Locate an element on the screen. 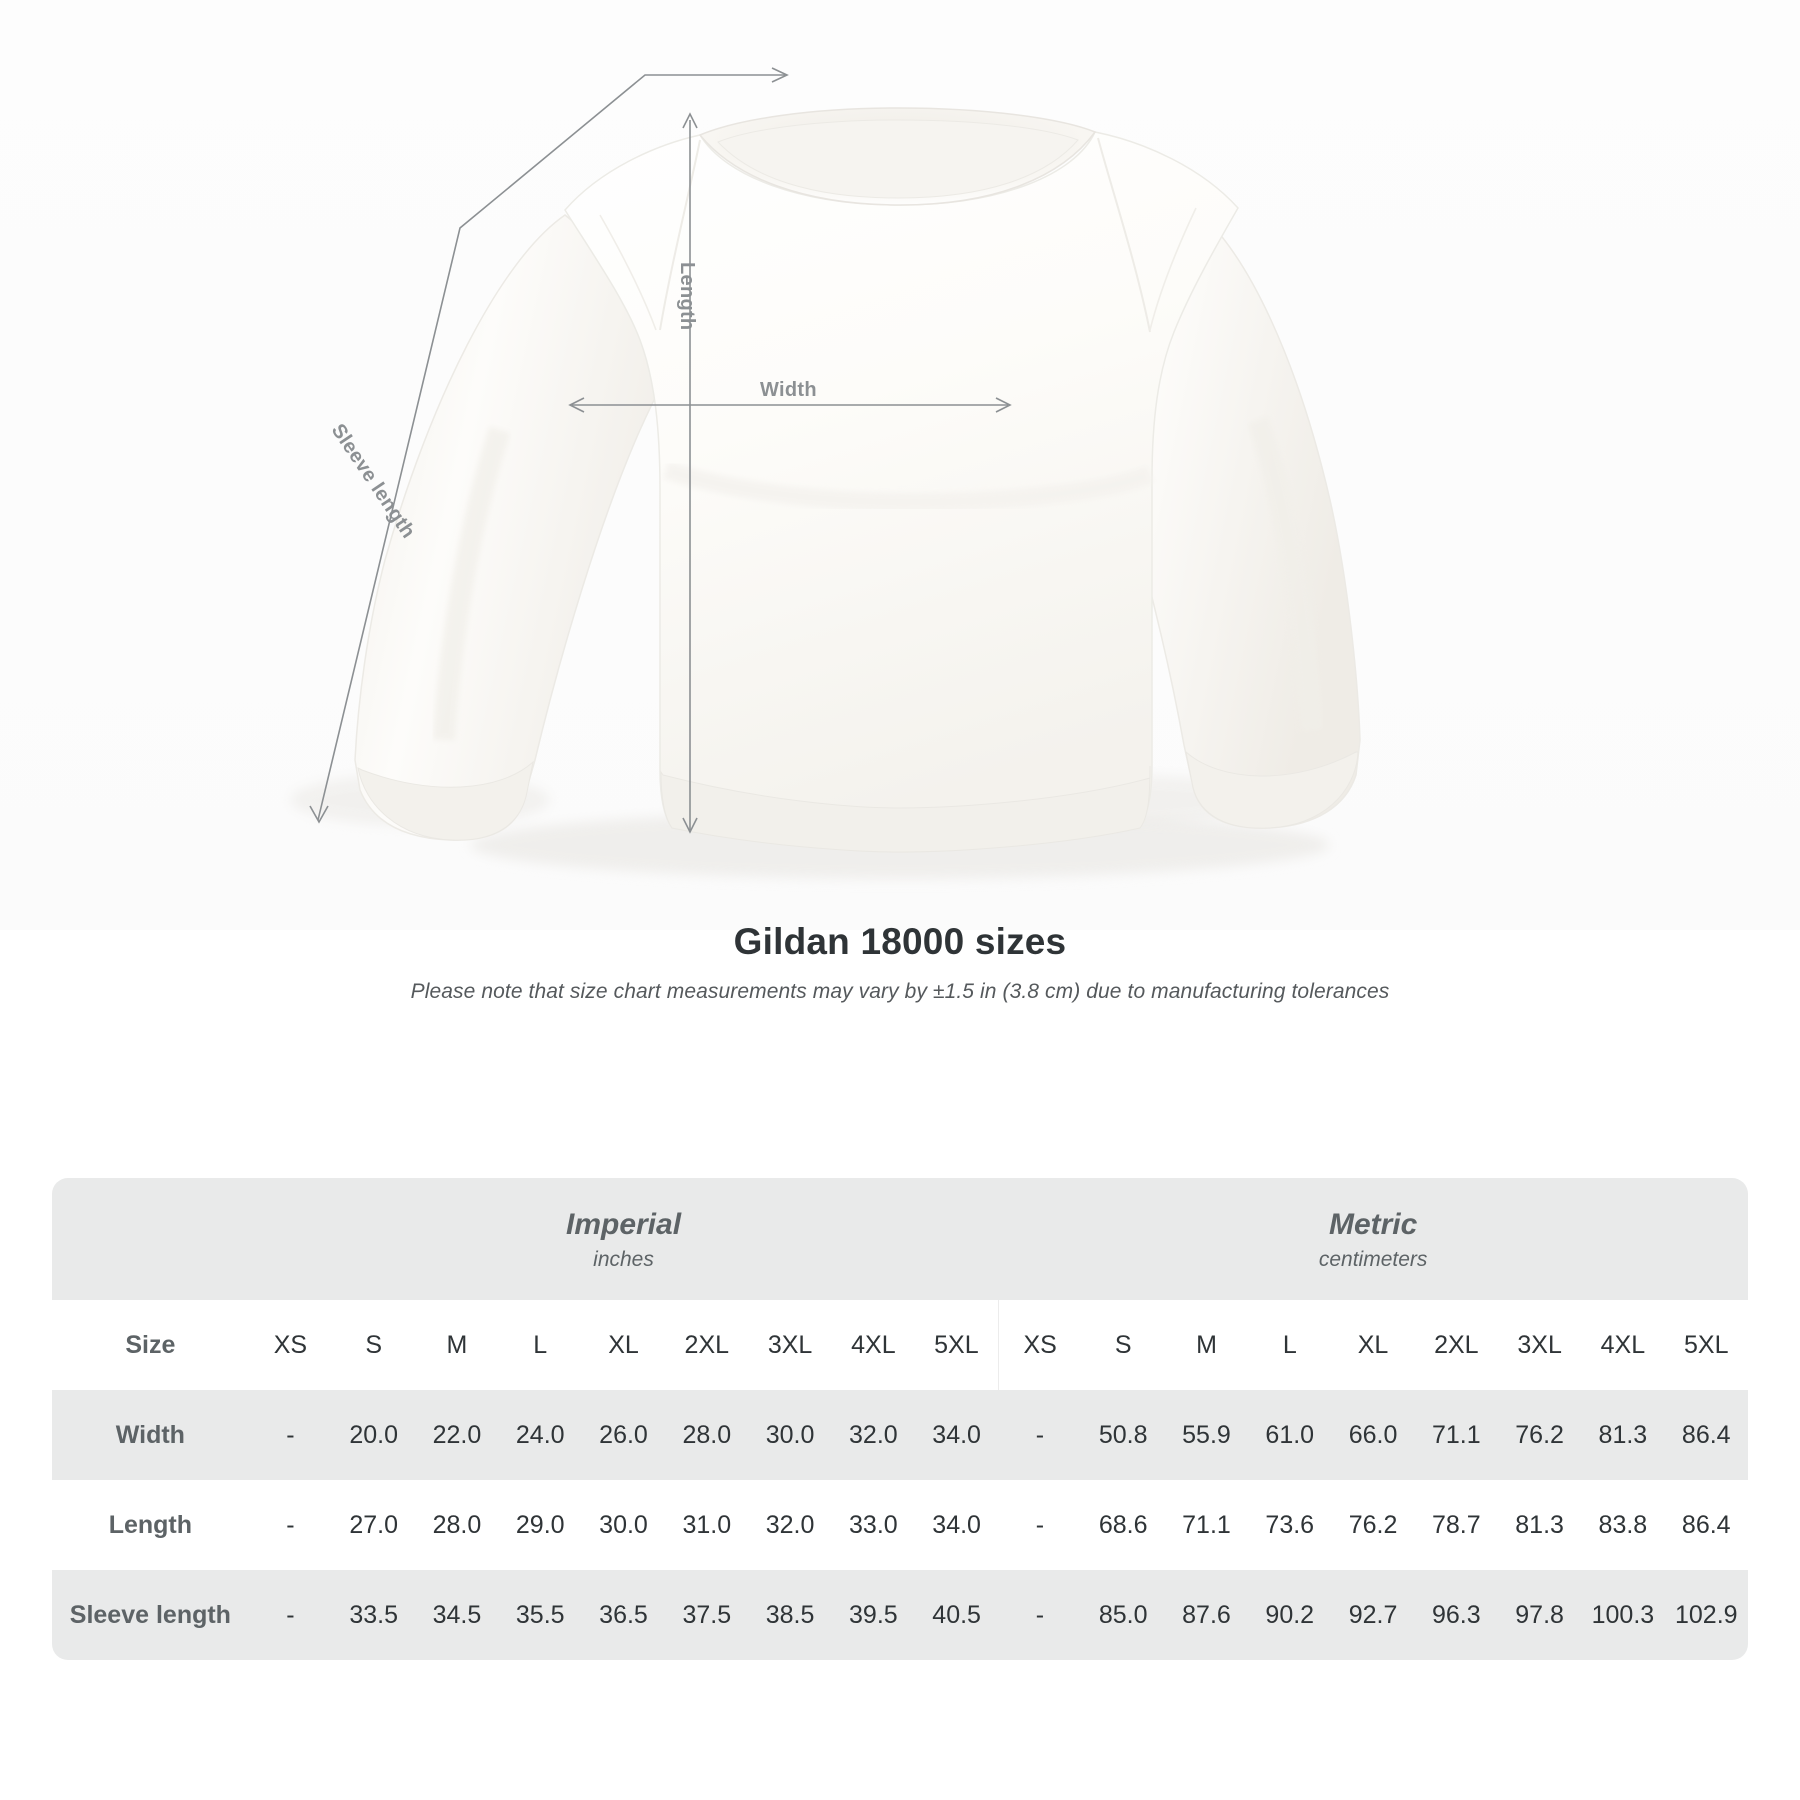  size-header-metric-l: L is located at coordinates (1290, 1345).